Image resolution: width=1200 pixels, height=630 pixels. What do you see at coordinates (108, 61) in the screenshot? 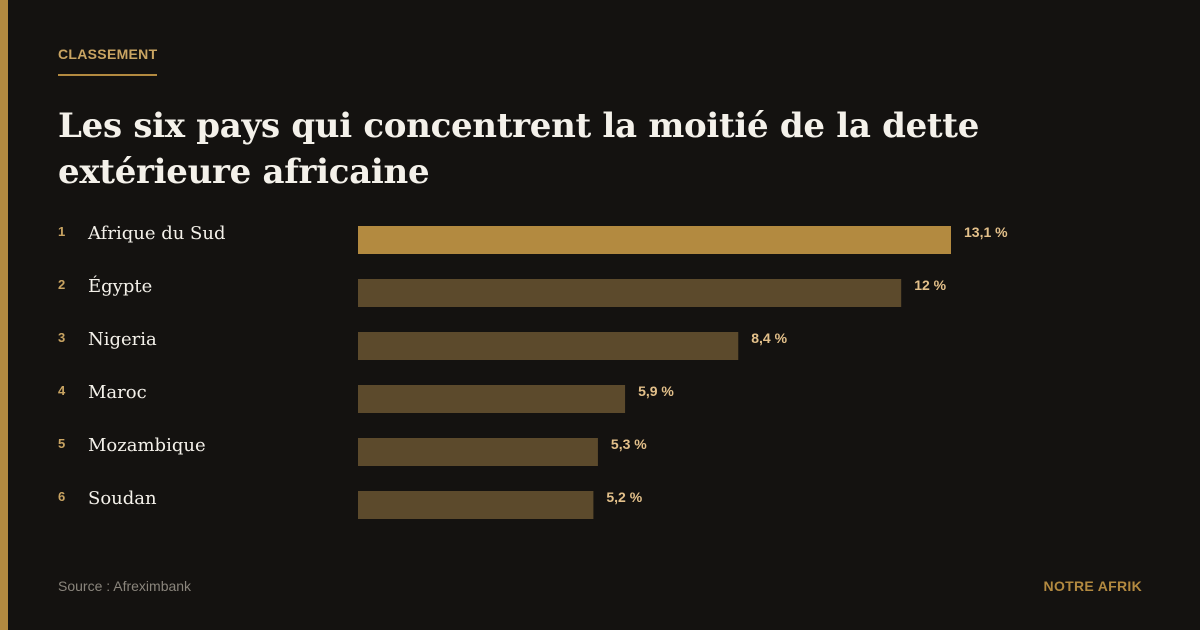
I see `kicker-label: CLASSEMENT` at bounding box center [108, 61].